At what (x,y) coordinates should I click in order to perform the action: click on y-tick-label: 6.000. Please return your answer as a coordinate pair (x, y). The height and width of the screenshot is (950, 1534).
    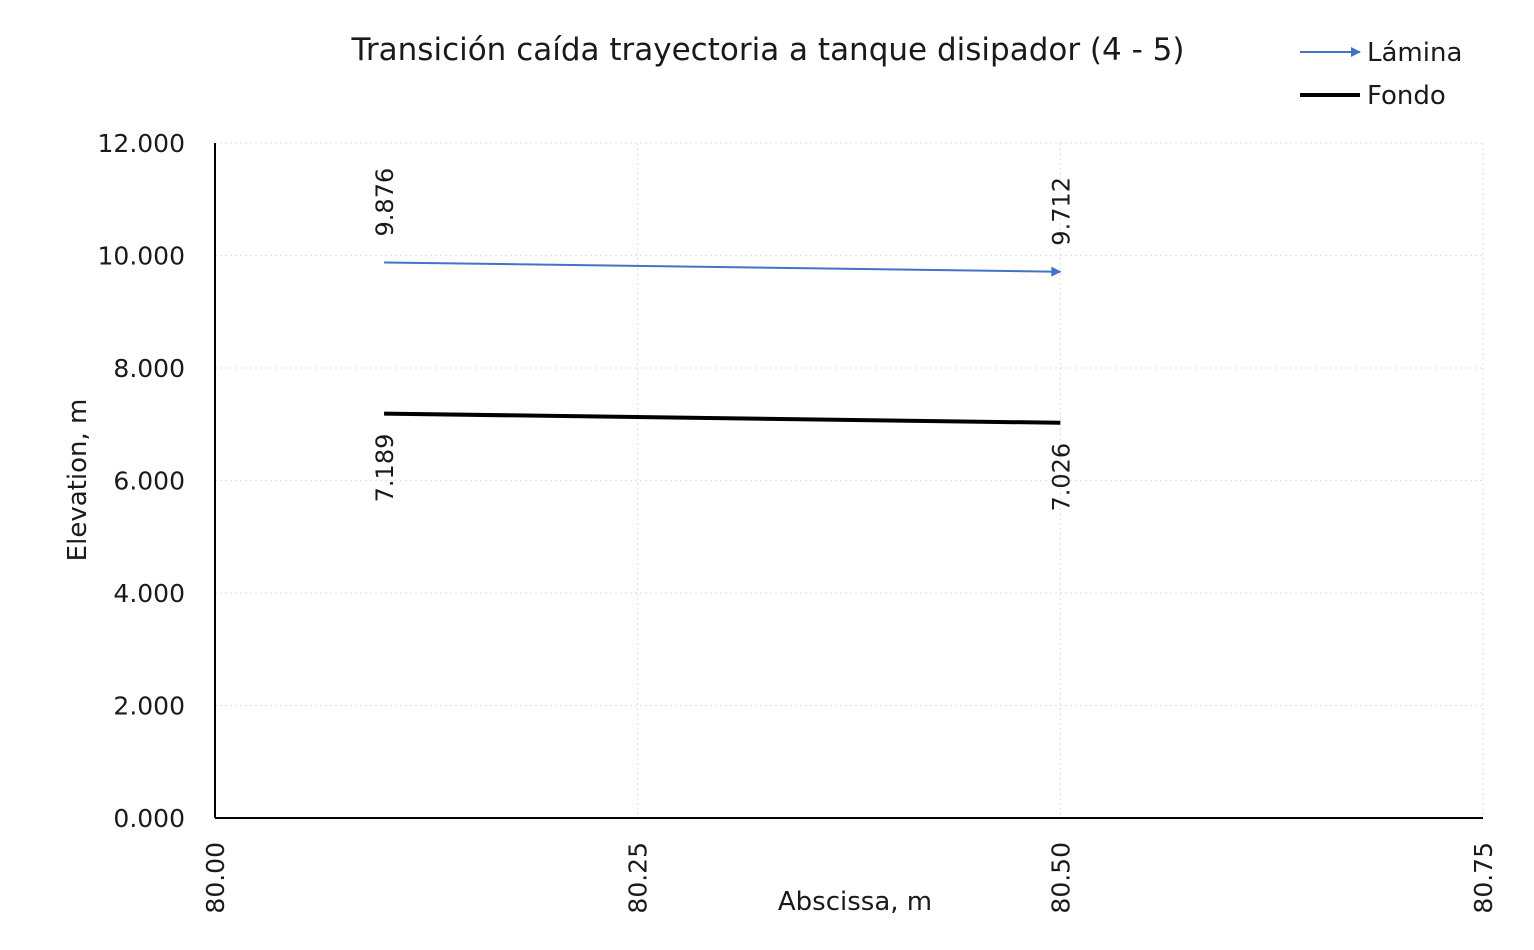
    Looking at the image, I should click on (149, 481).